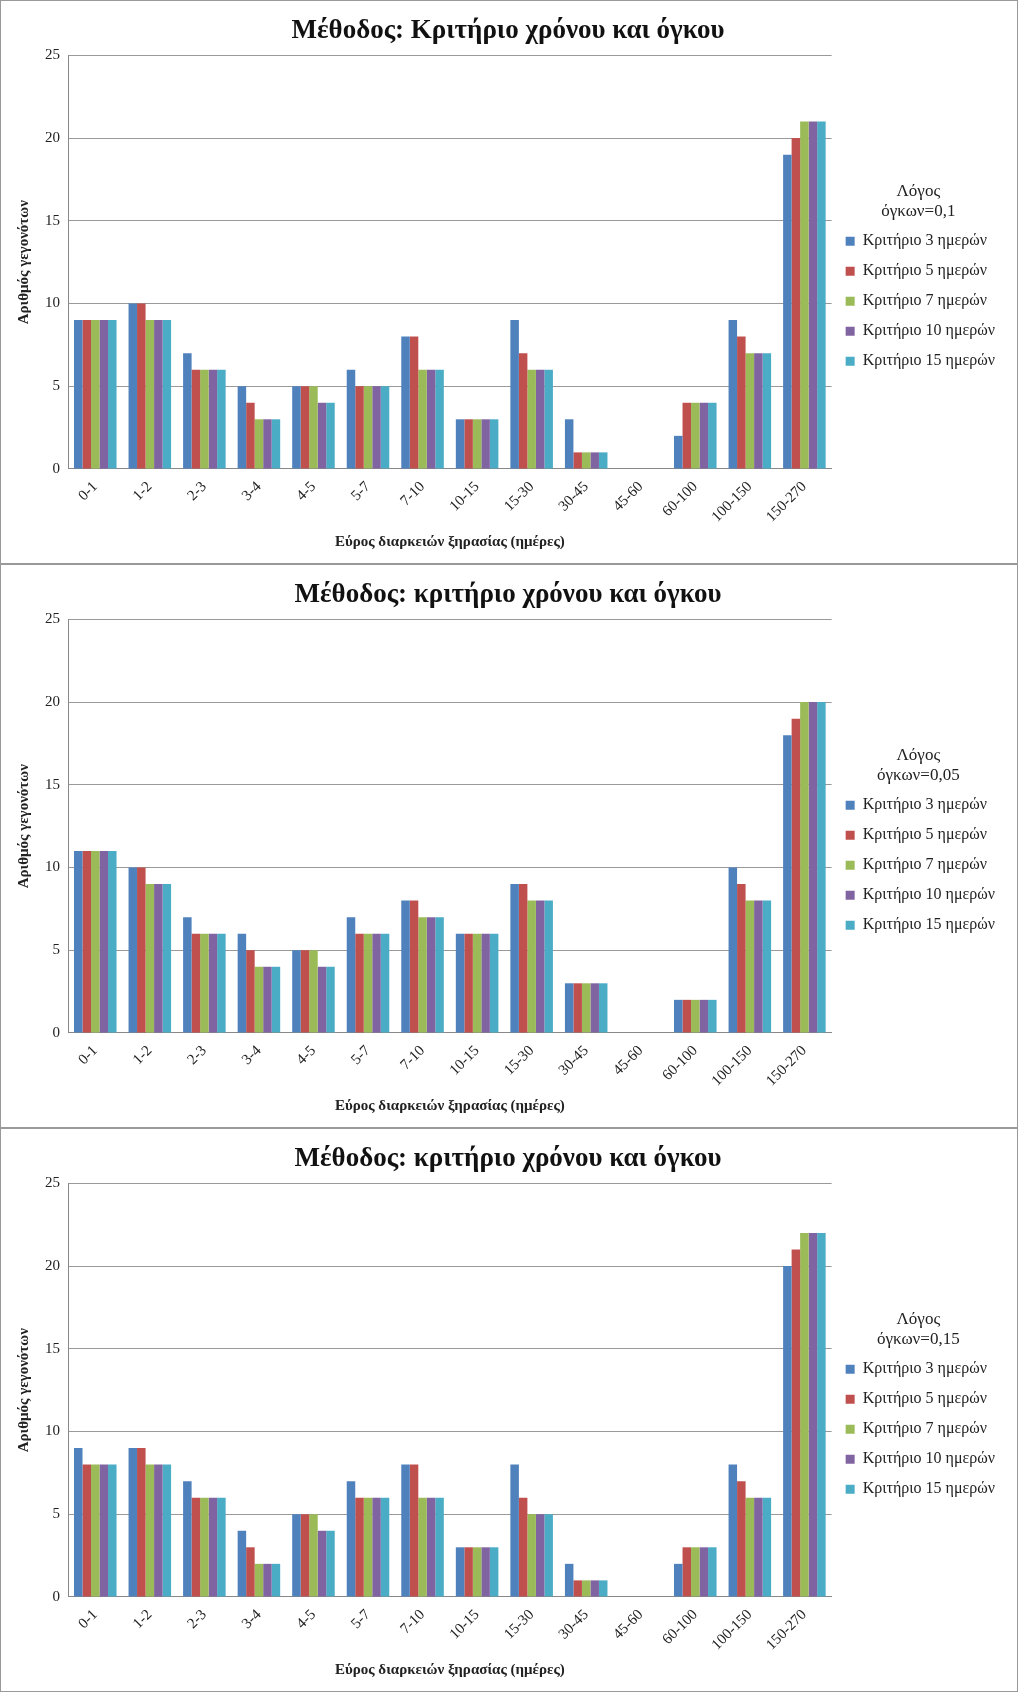 This screenshot has width=1022, height=1702. I want to click on y-tick-label: 25, so click(52, 1182).